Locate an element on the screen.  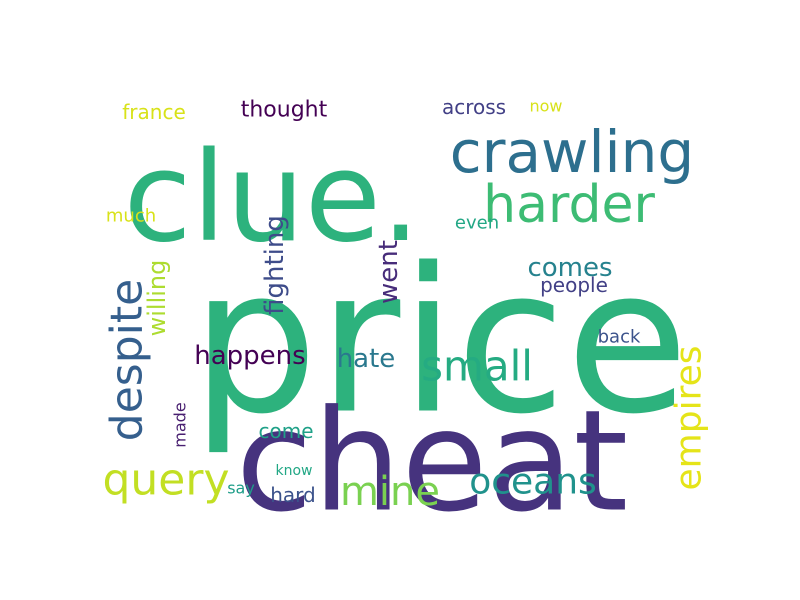
word-empires: empires is located at coordinates (689, 418).